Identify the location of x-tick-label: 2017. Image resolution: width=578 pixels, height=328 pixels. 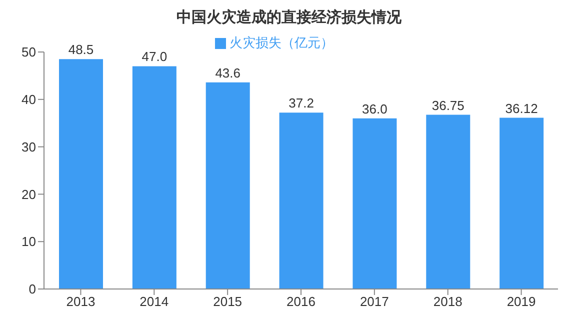
(374, 302).